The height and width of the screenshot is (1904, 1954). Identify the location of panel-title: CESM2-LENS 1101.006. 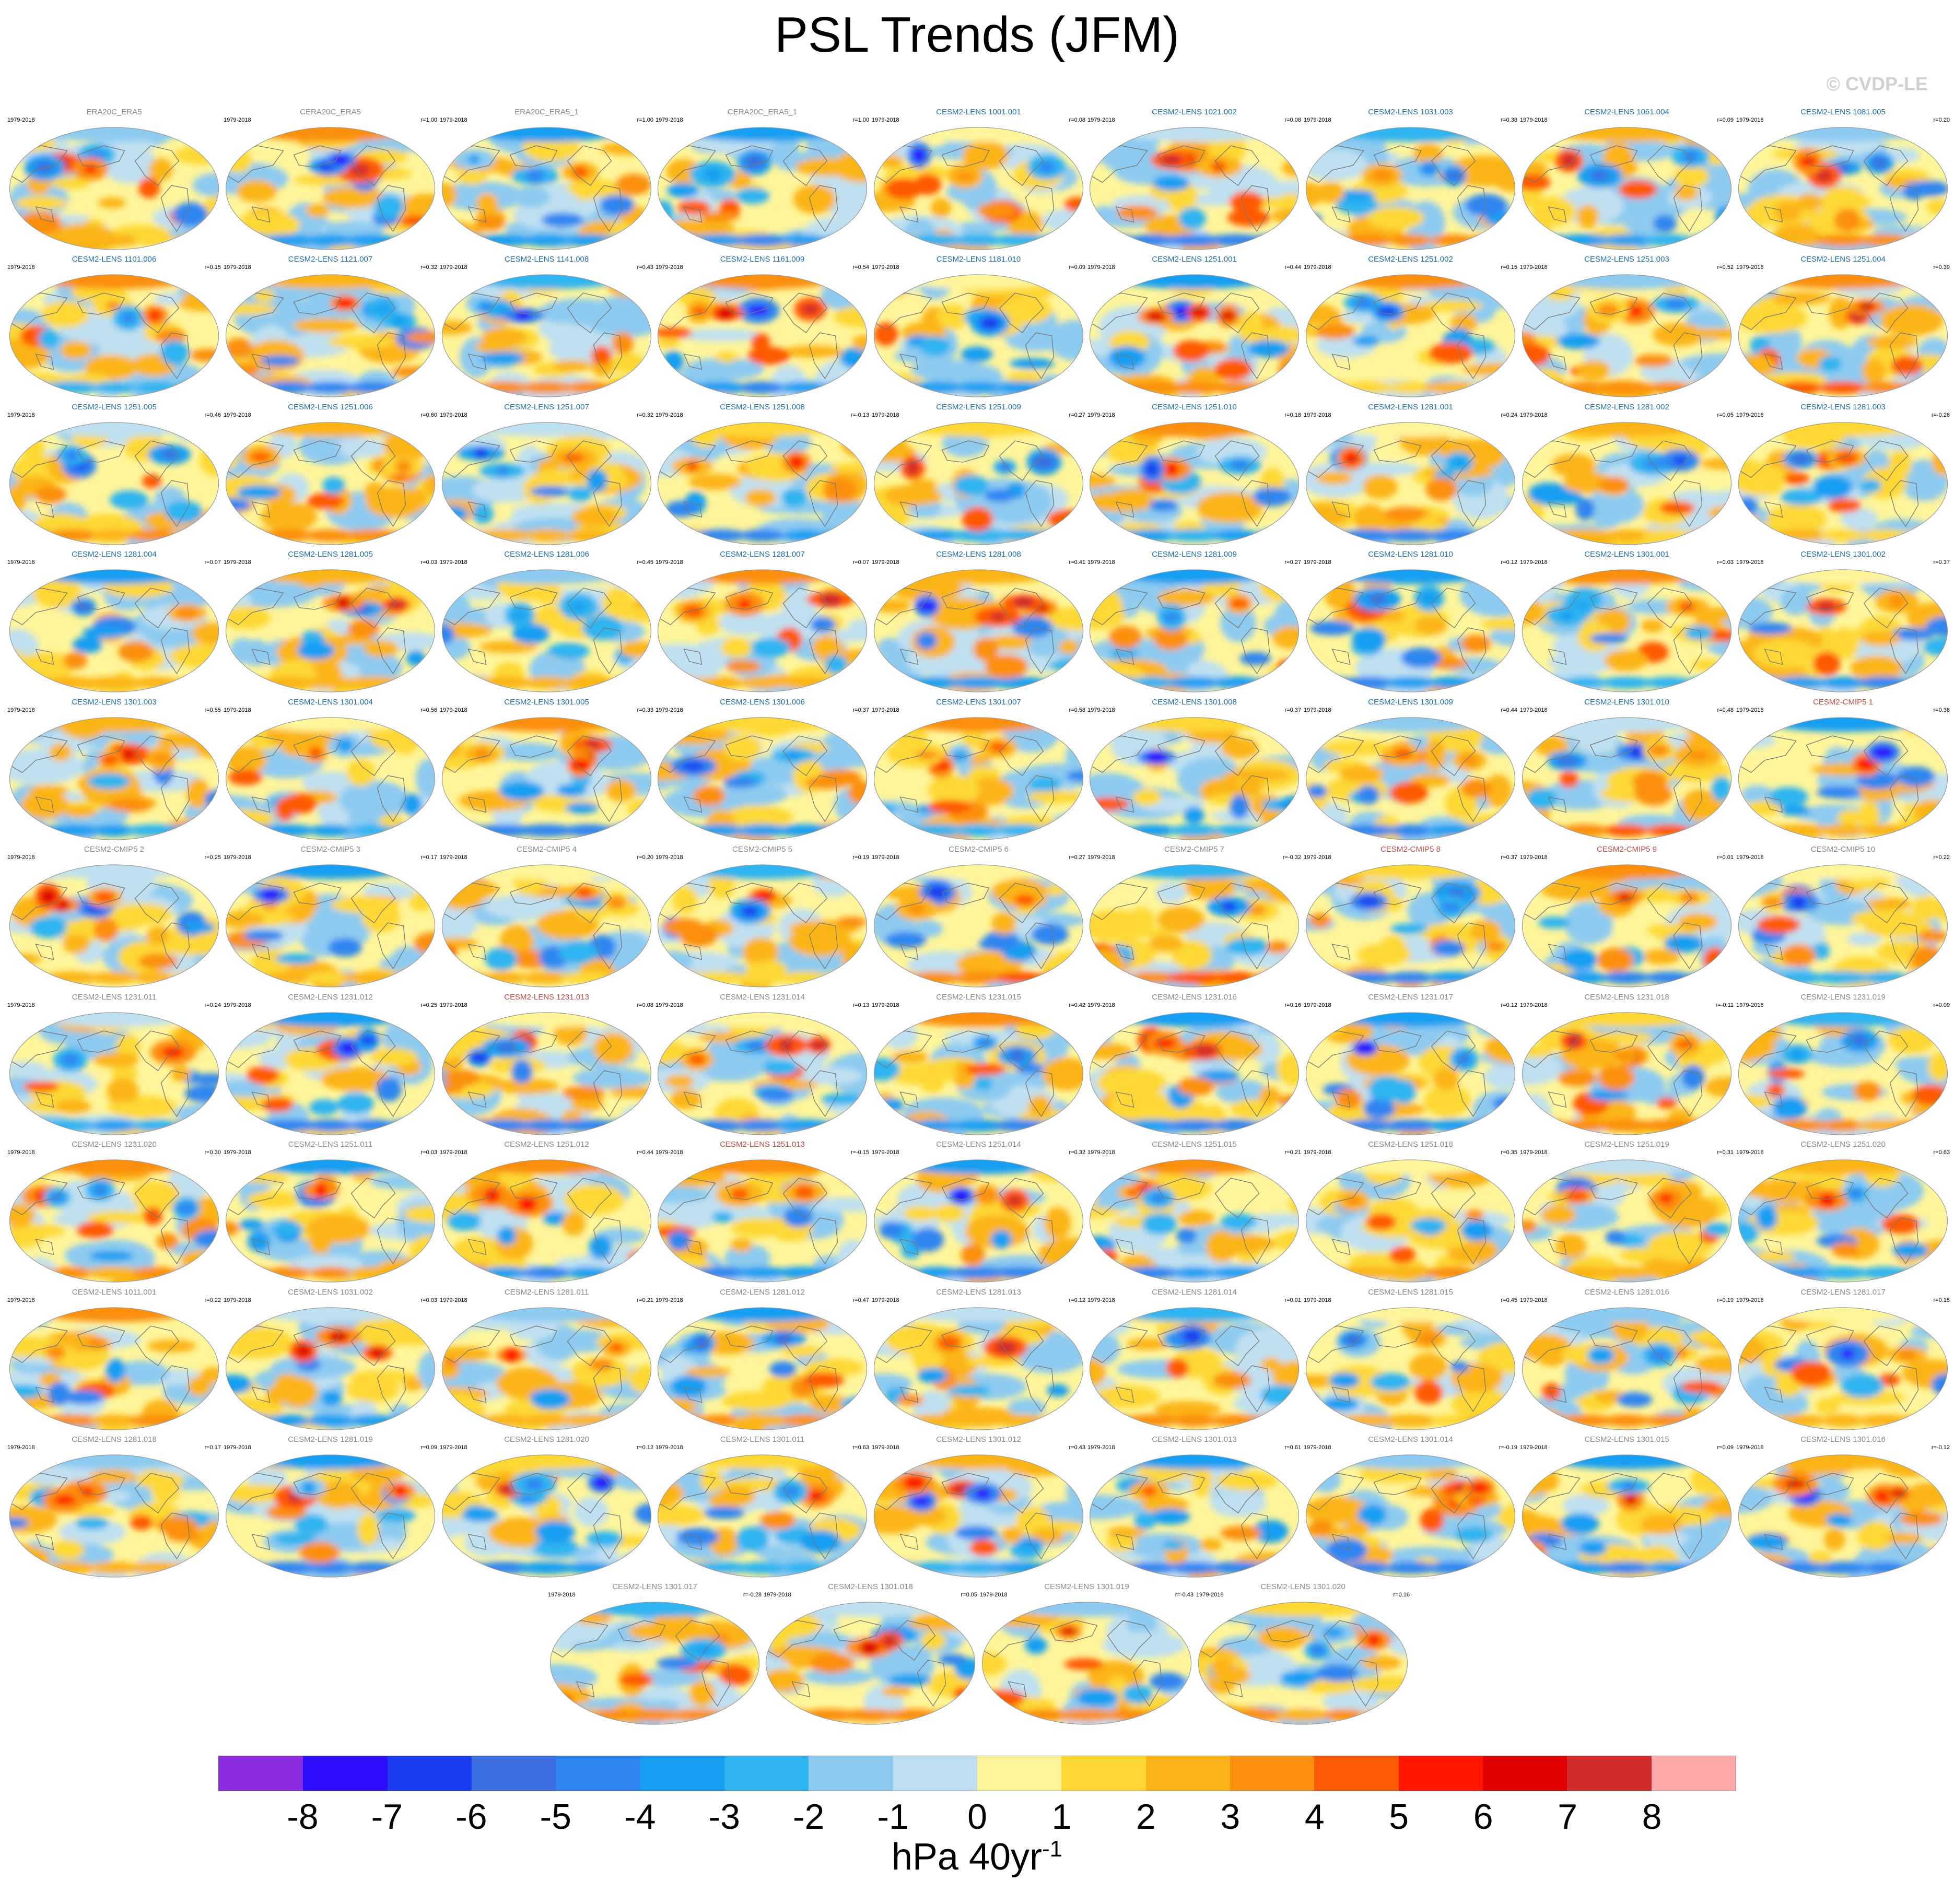
(114, 259).